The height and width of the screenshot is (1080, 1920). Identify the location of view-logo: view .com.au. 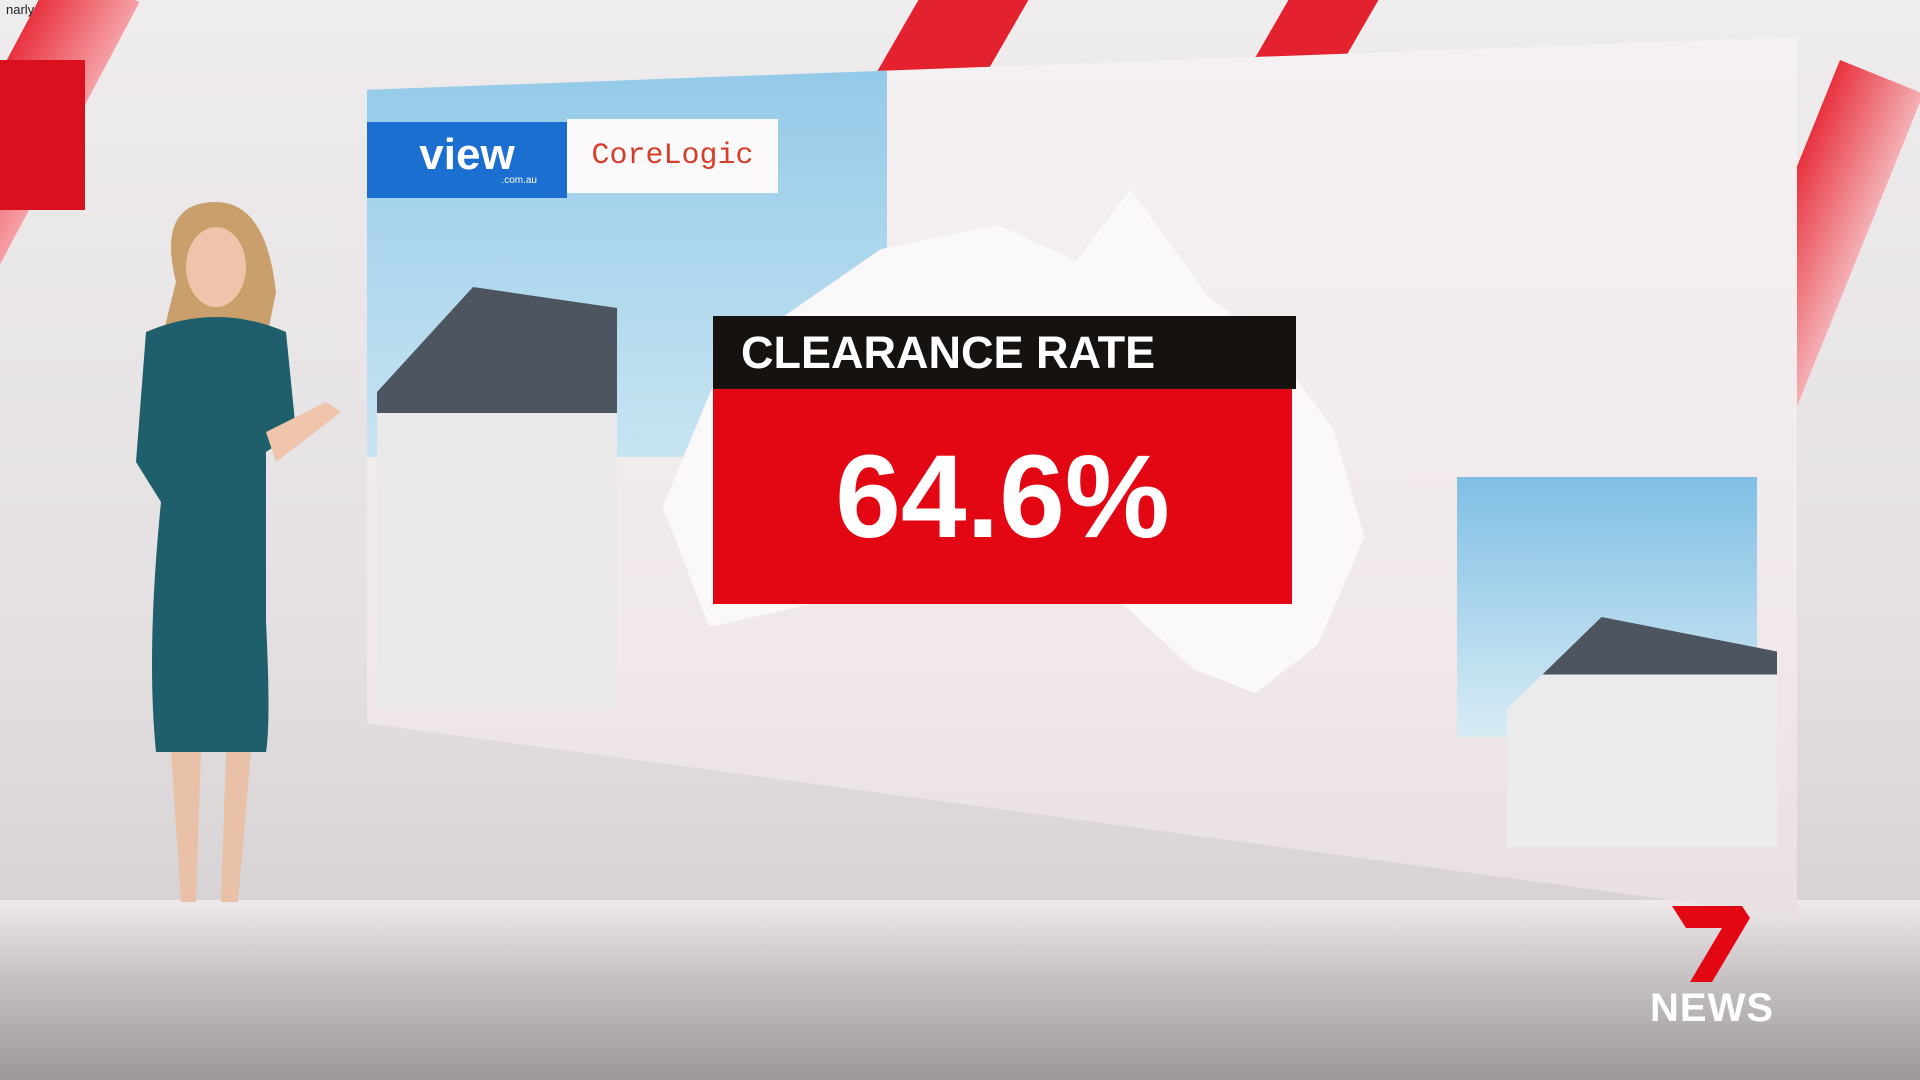
(467, 160).